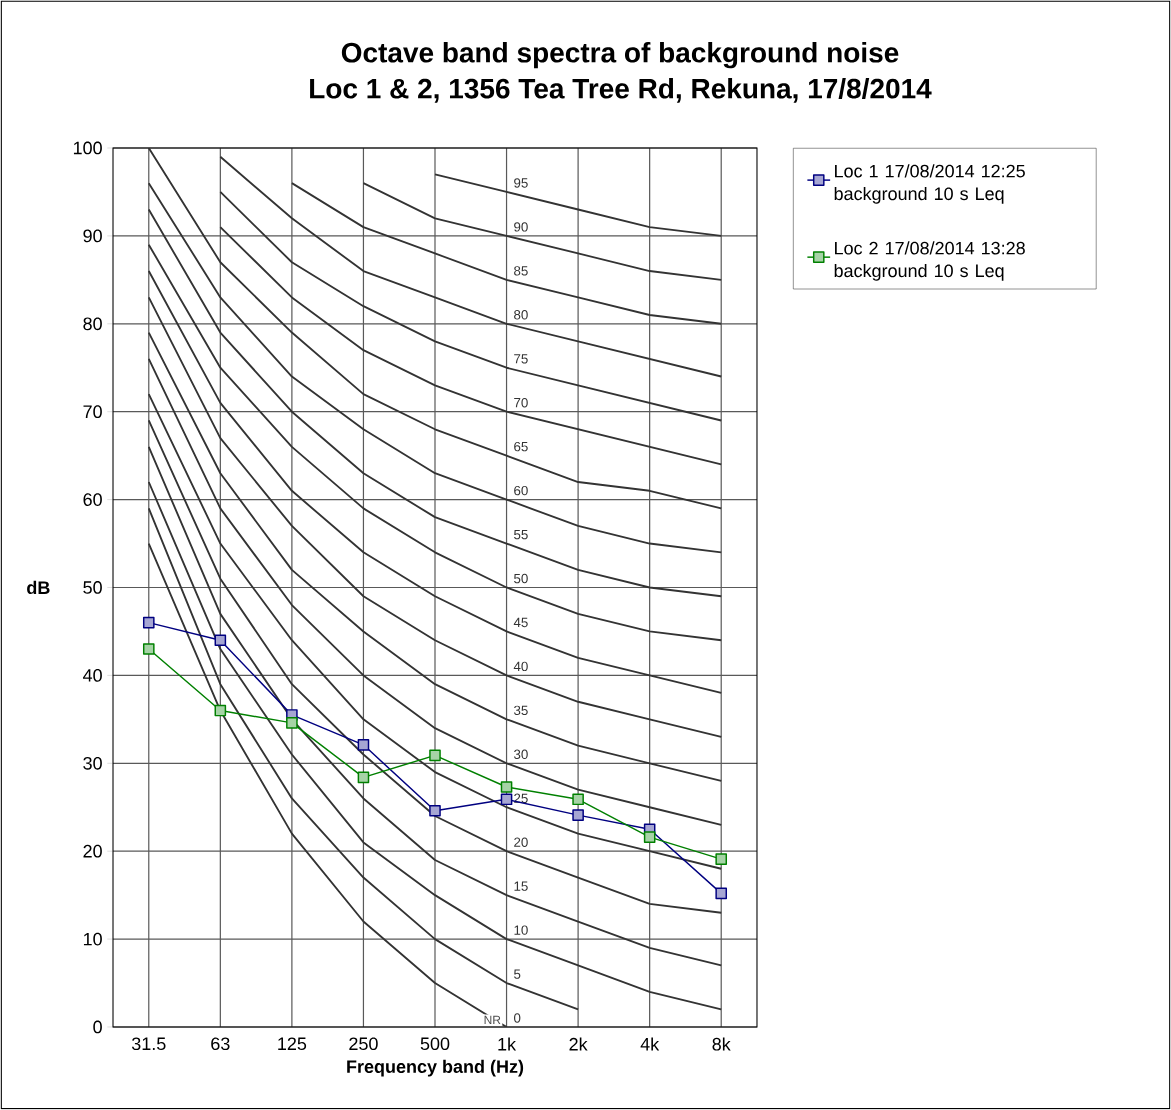 This screenshot has height=1110, width=1171. Describe the element at coordinates (92, 412) in the screenshot. I see `y-tick-label: 70` at that location.